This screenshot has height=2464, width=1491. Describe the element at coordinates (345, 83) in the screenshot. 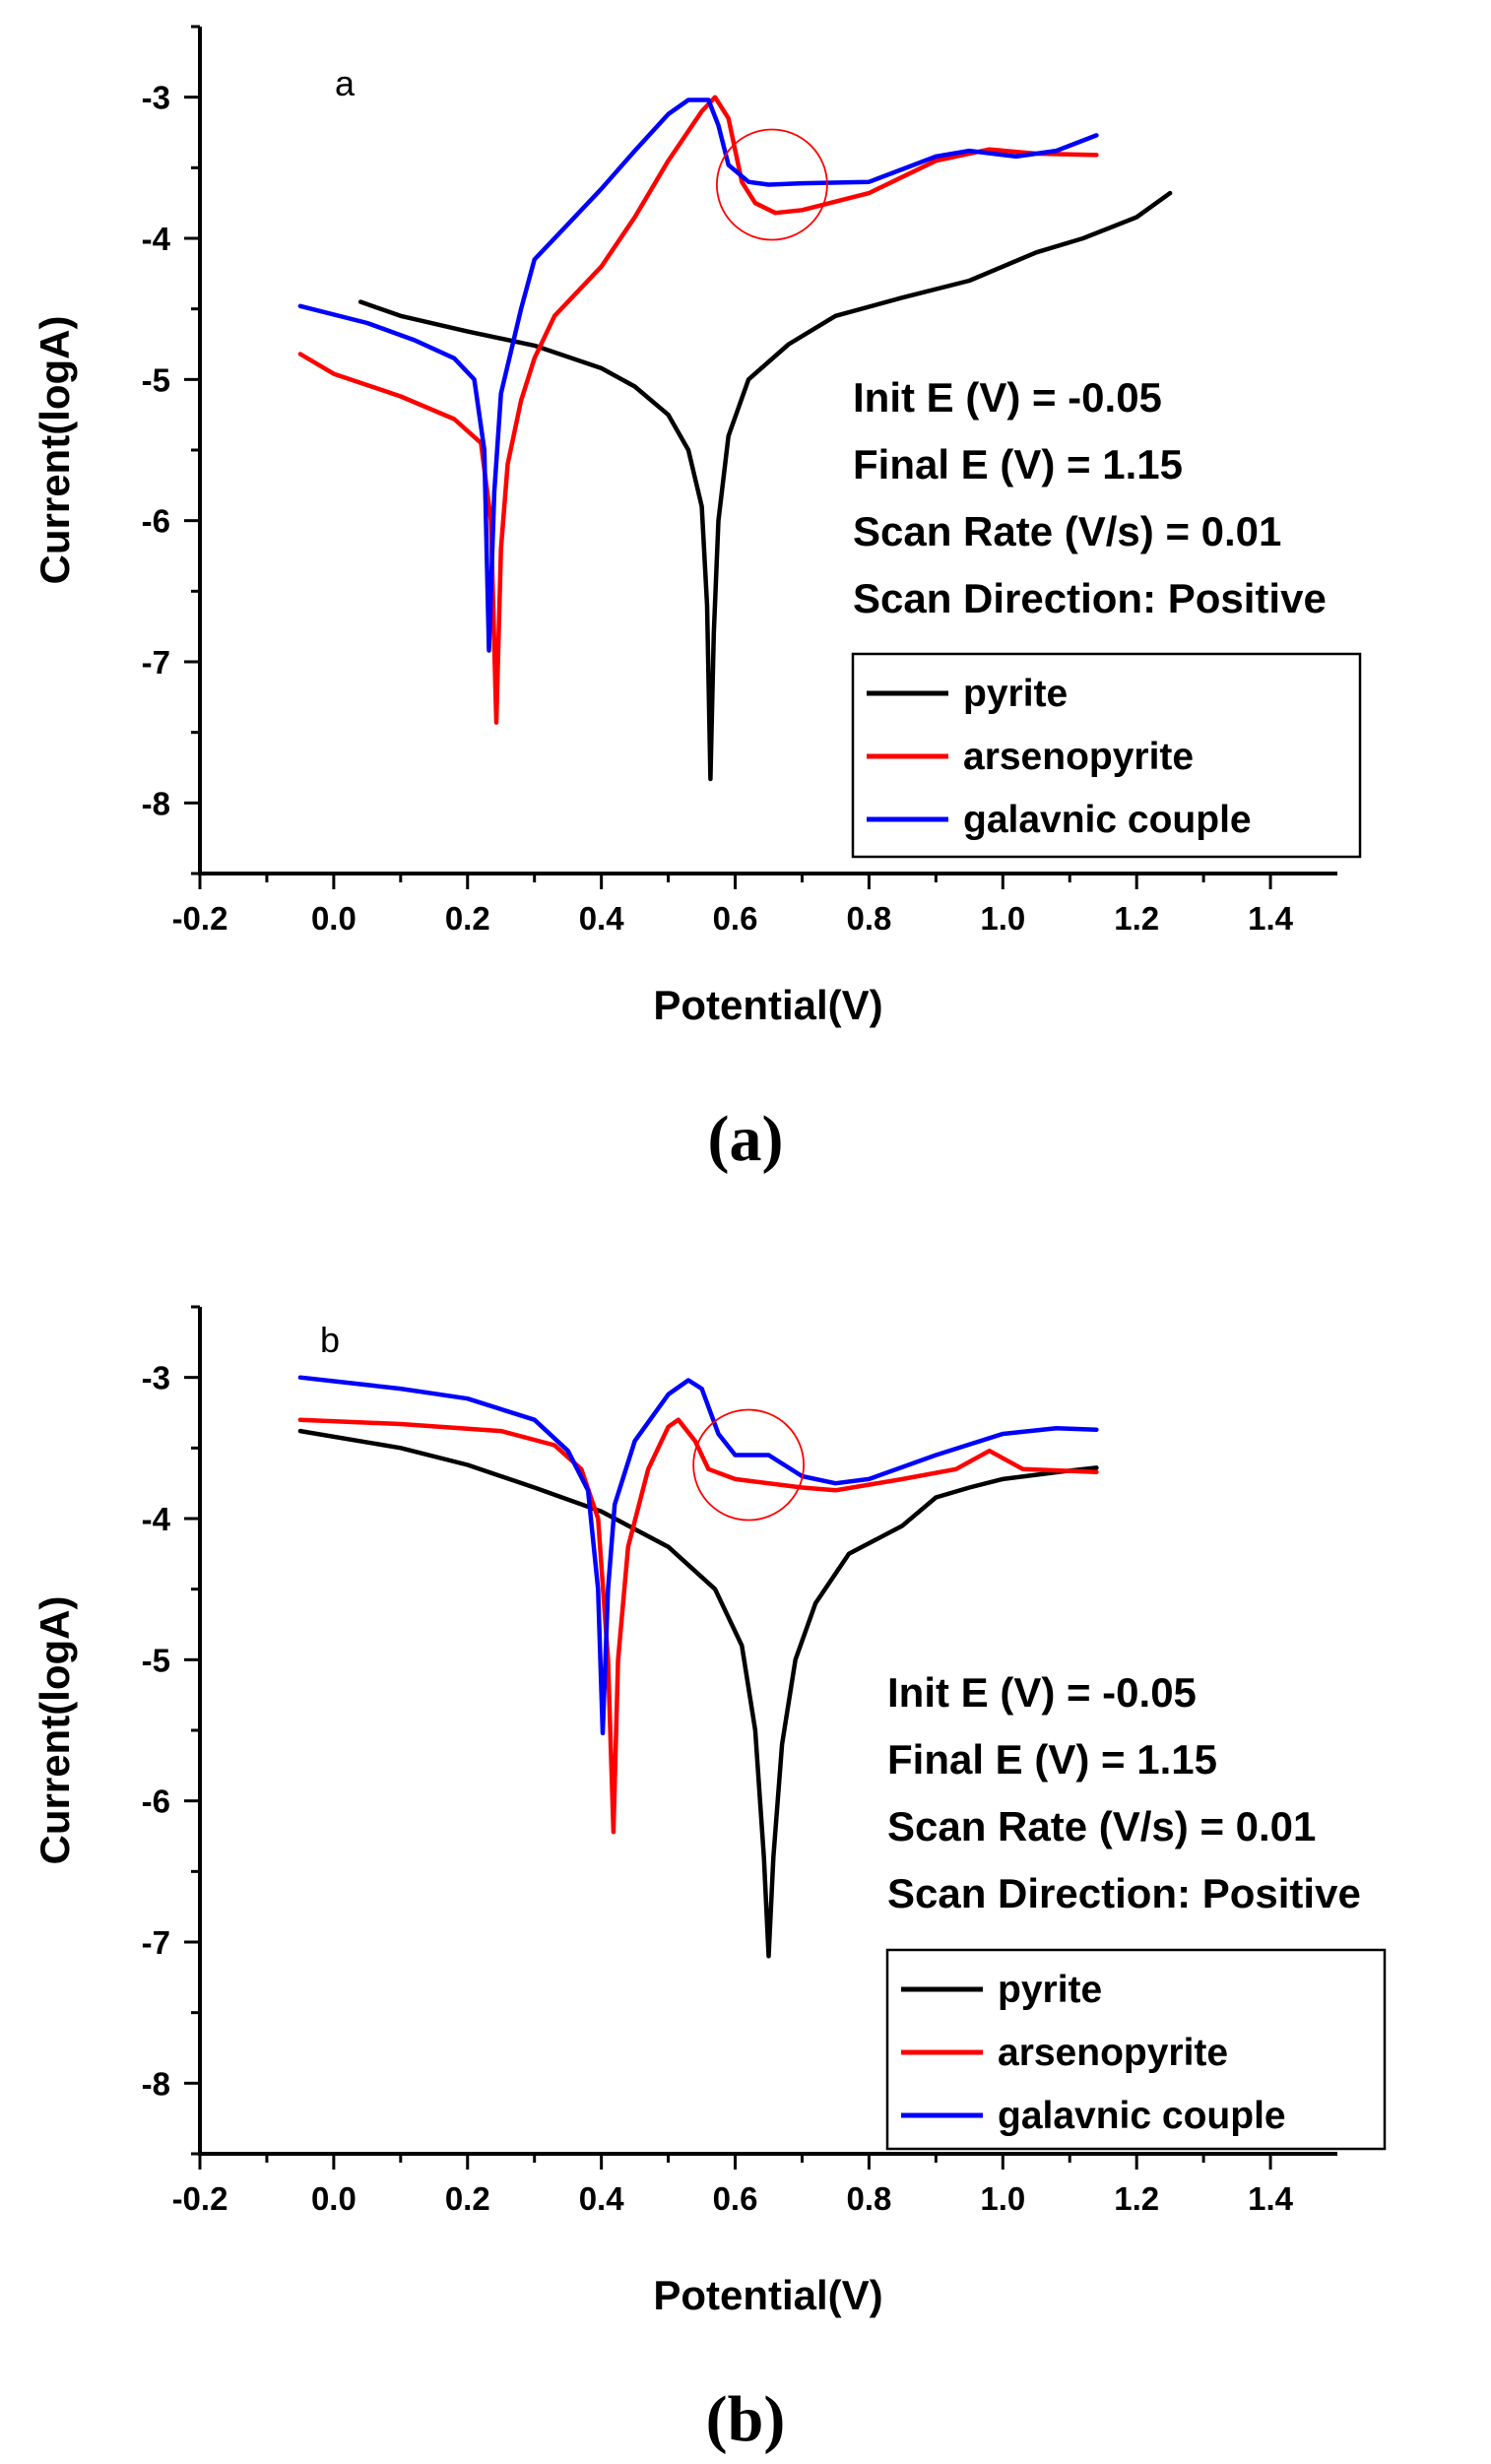

I see `panel-tag: a` at that location.